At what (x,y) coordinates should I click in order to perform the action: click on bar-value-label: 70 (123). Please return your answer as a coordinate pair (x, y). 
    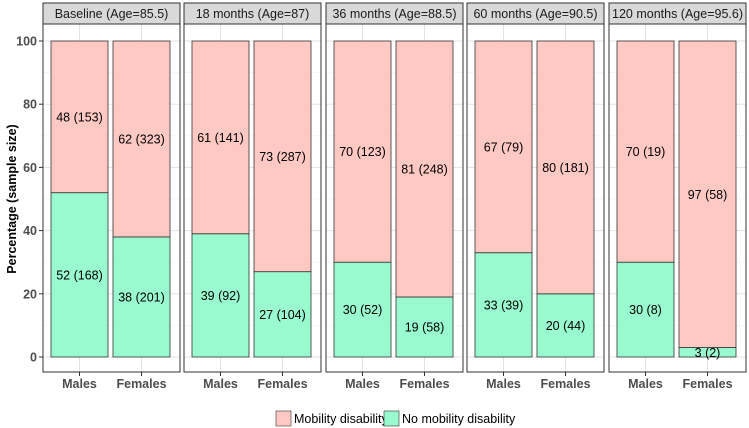
    Looking at the image, I should click on (362, 152).